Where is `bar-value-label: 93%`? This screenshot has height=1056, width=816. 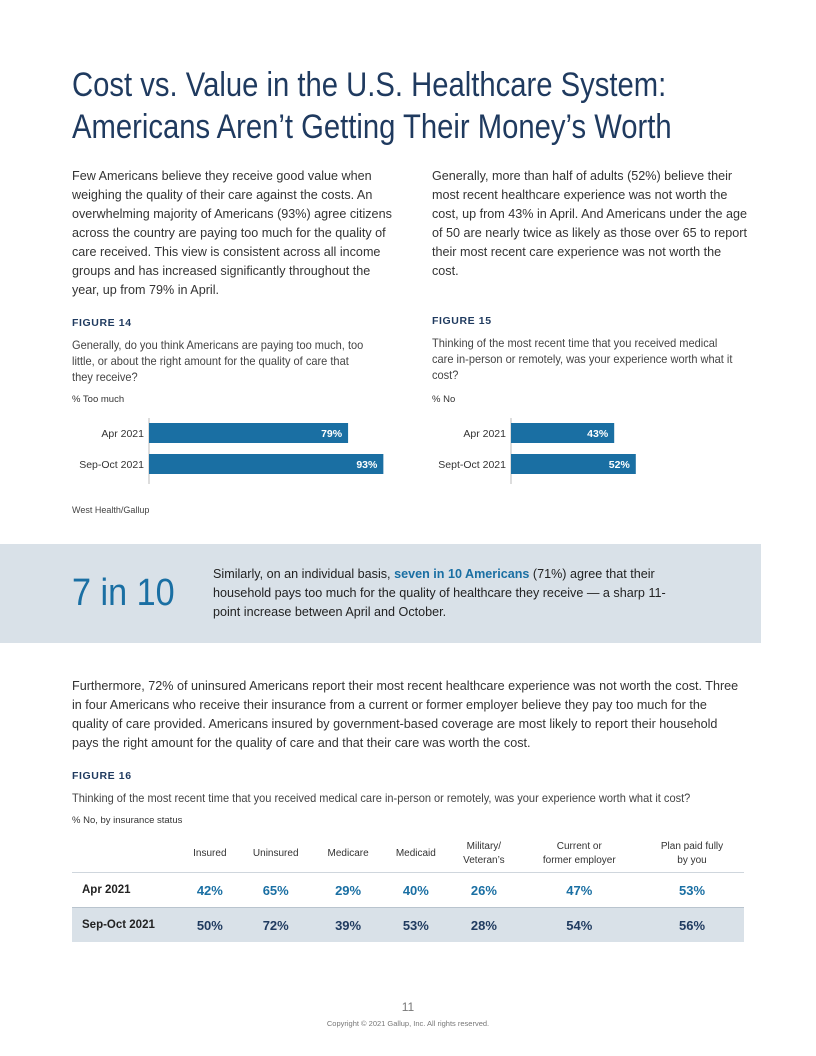 bar-value-label: 93% is located at coordinates (367, 465).